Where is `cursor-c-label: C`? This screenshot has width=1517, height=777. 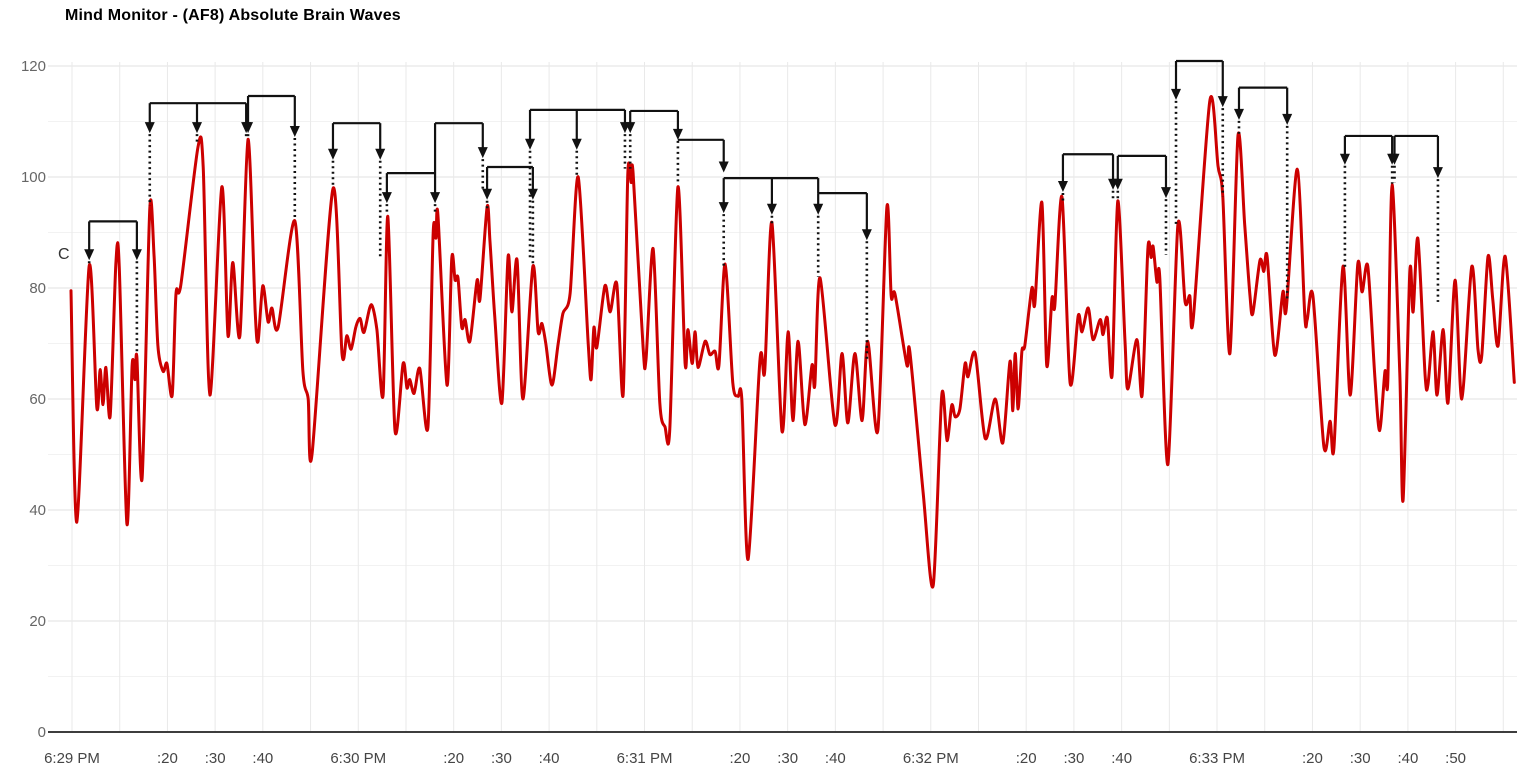
cursor-c-label: C is located at coordinates (64, 254).